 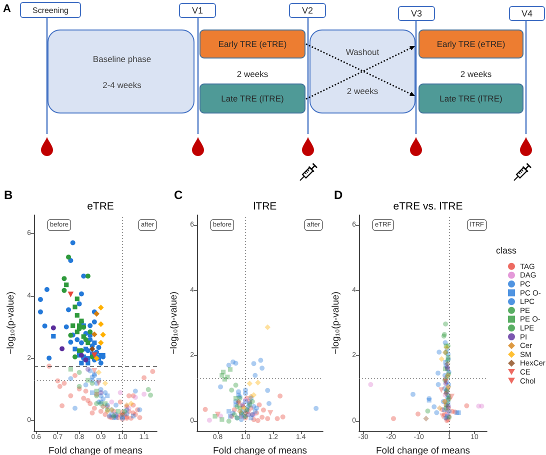 What do you see at coordinates (8, 195) in the screenshot?
I see `text: B` at bounding box center [8, 195].